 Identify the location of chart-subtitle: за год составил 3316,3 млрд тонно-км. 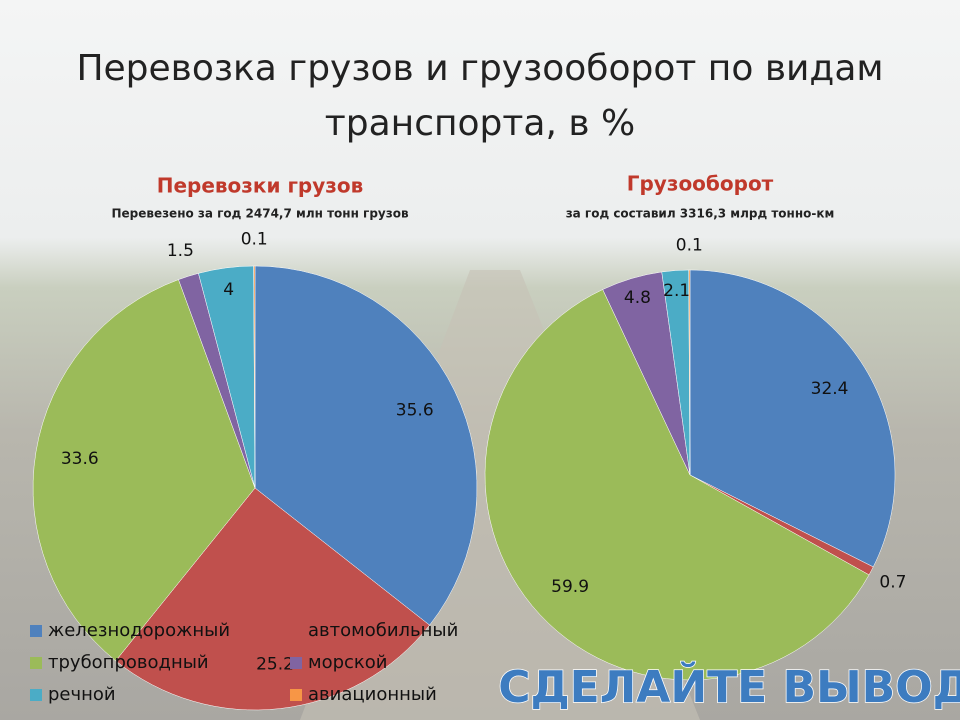
(700, 214).